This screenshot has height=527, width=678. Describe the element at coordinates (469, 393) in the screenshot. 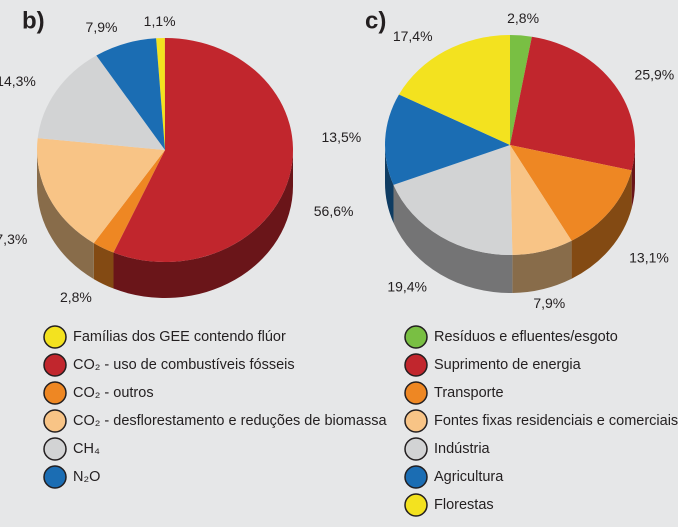

I see `legend-label: Transporte` at that location.